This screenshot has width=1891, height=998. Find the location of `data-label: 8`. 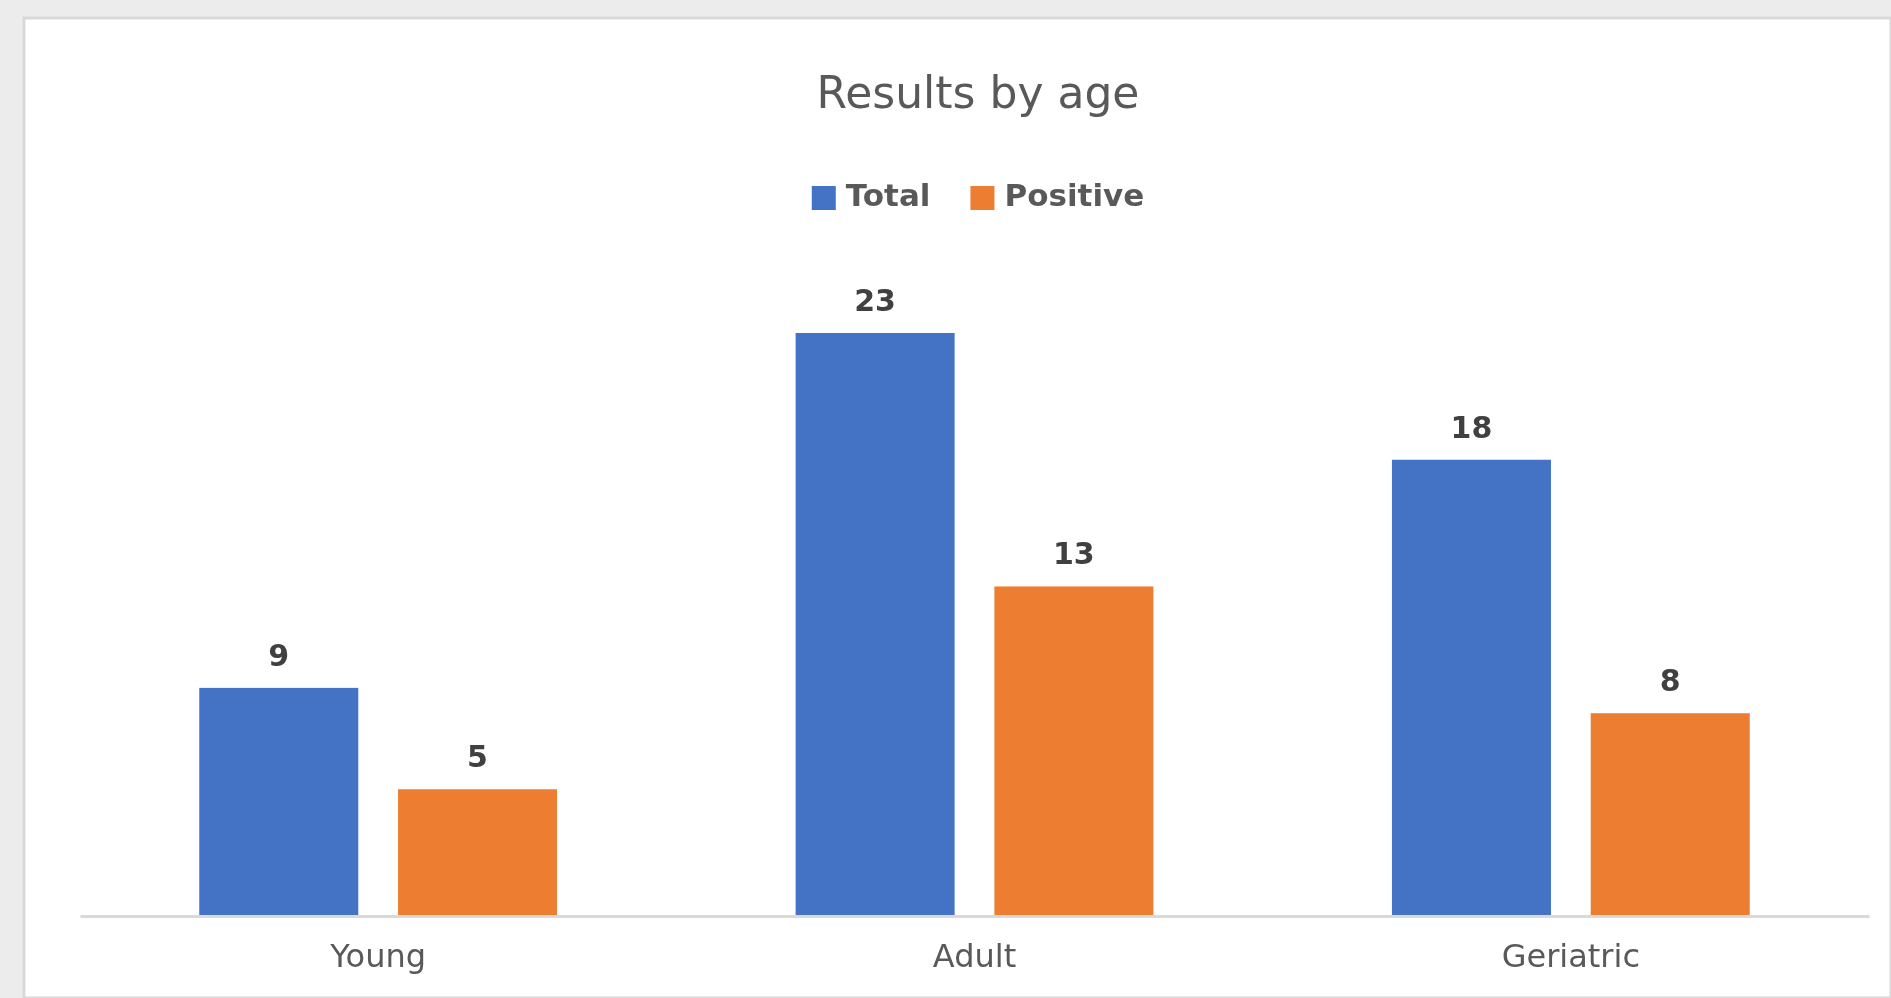

data-label: 8 is located at coordinates (1670, 681).